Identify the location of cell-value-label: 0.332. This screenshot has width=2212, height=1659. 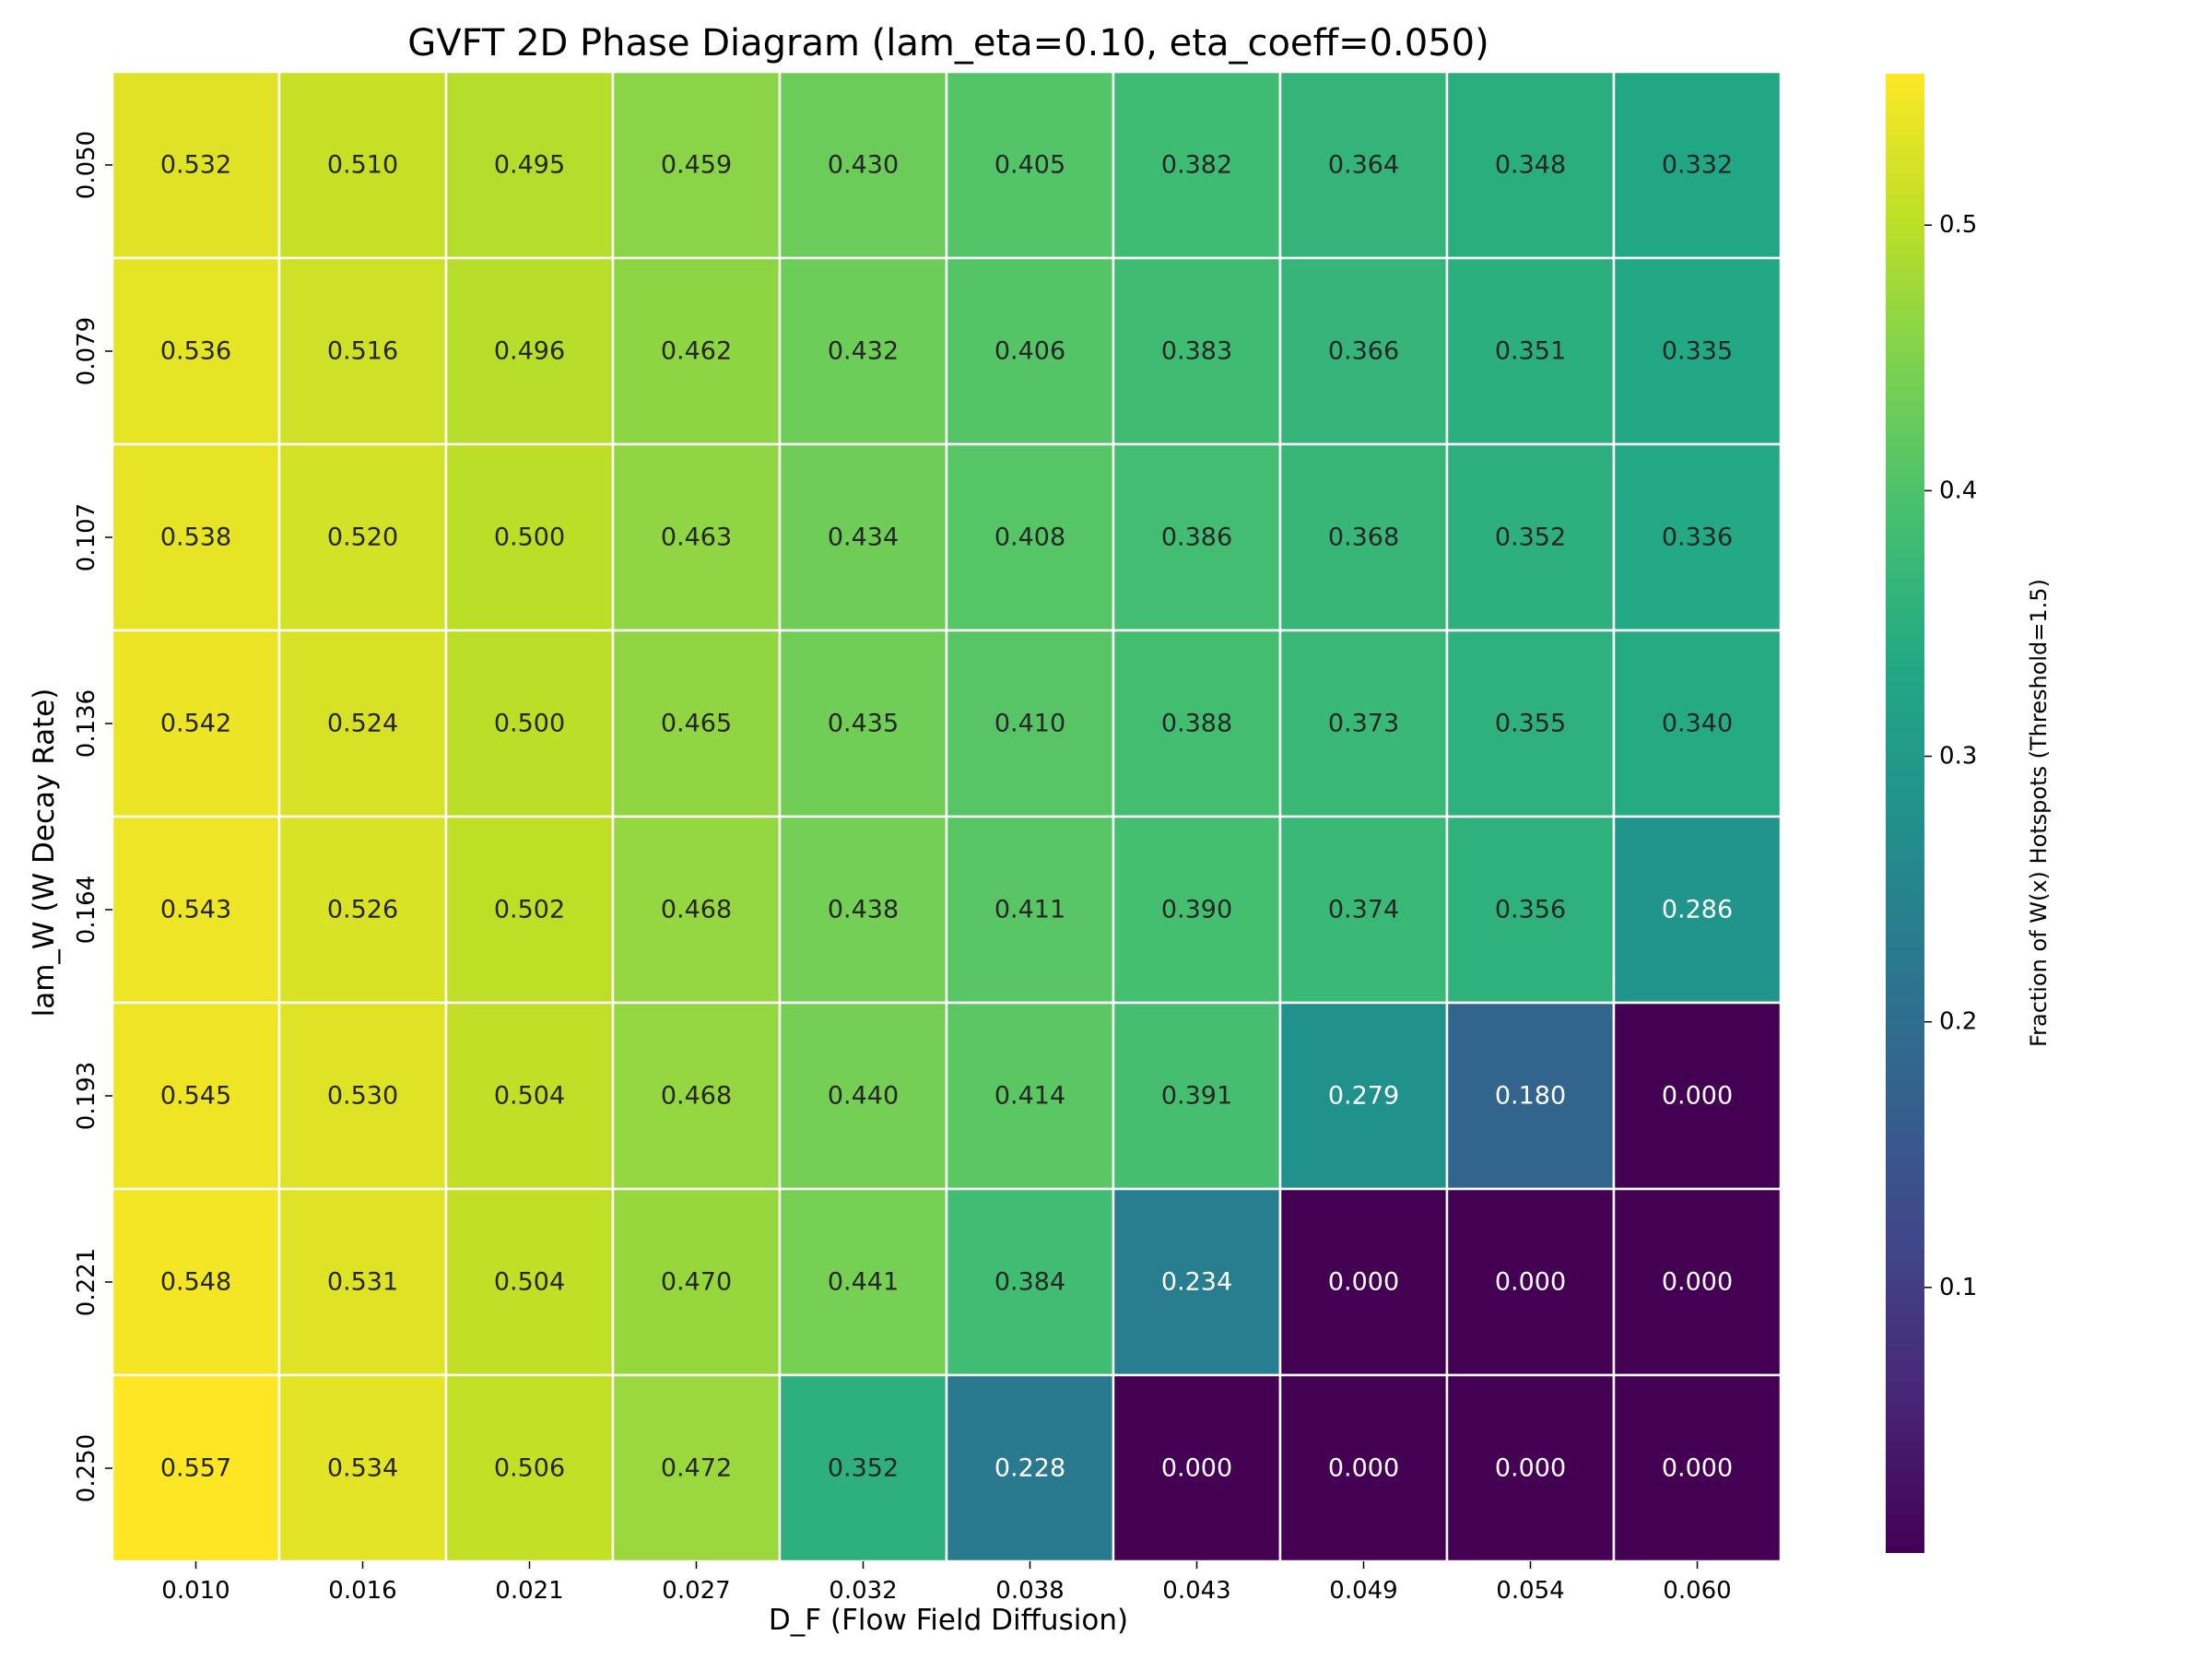
(1697, 165).